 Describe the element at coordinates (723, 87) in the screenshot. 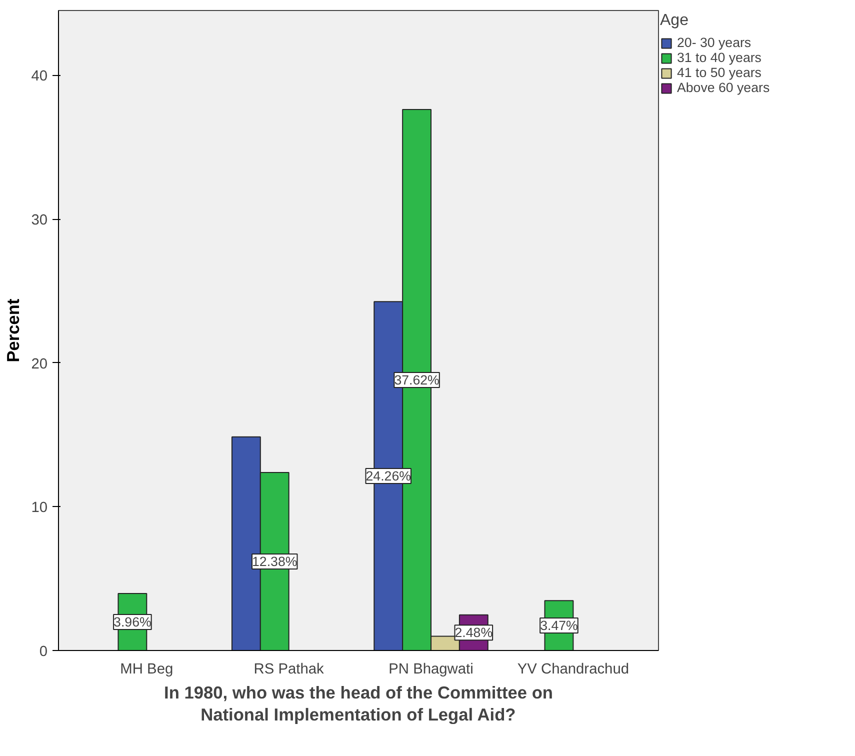

I see `legend-label: Above 60 years` at that location.